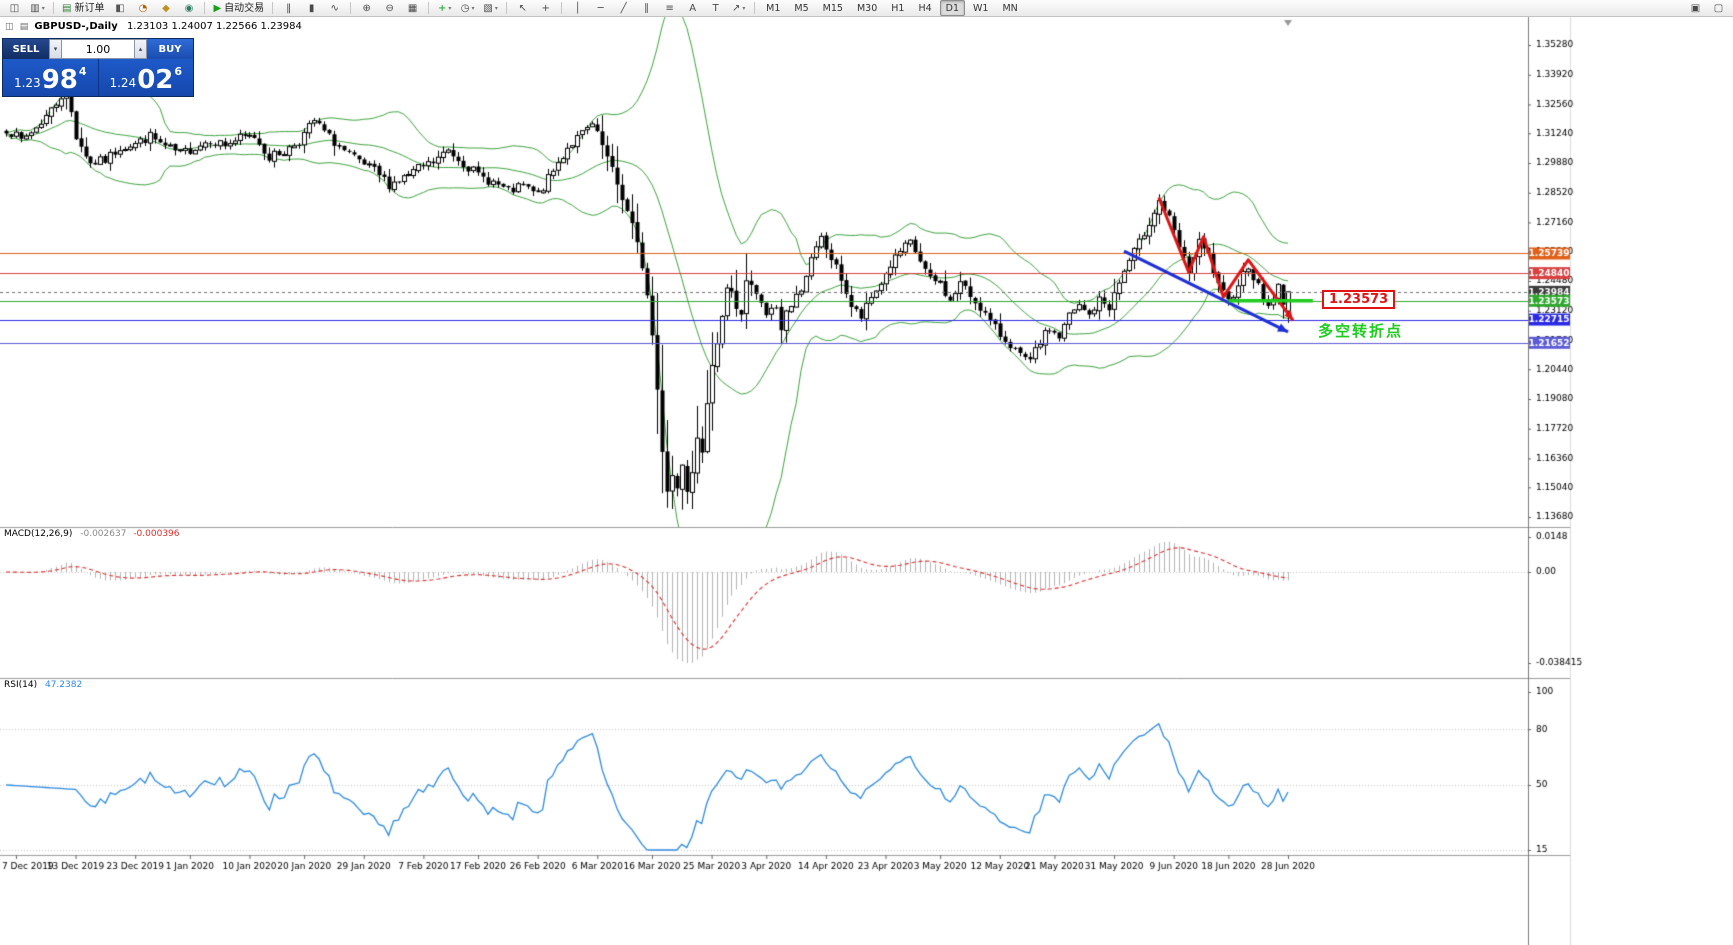 The height and width of the screenshot is (945, 1733). I want to click on indicators-icon: +, so click(442, 8).